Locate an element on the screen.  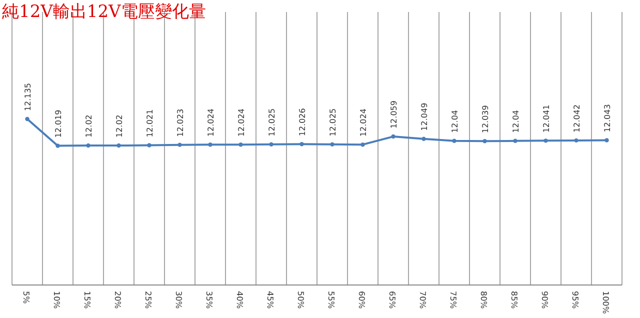
x-tick-label: 65% is located at coordinates (391, 300).